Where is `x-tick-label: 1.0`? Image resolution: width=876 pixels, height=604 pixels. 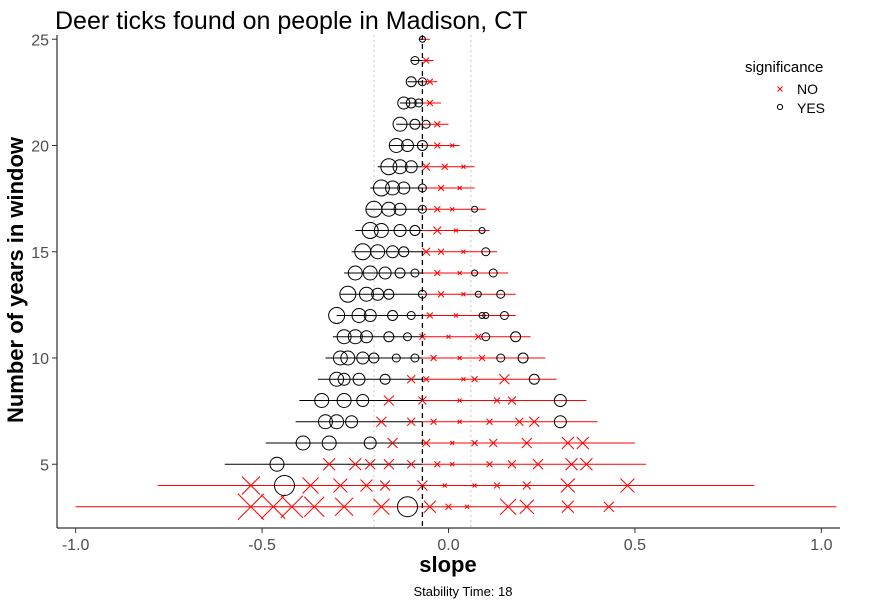 x-tick-label: 1.0 is located at coordinates (821, 545).